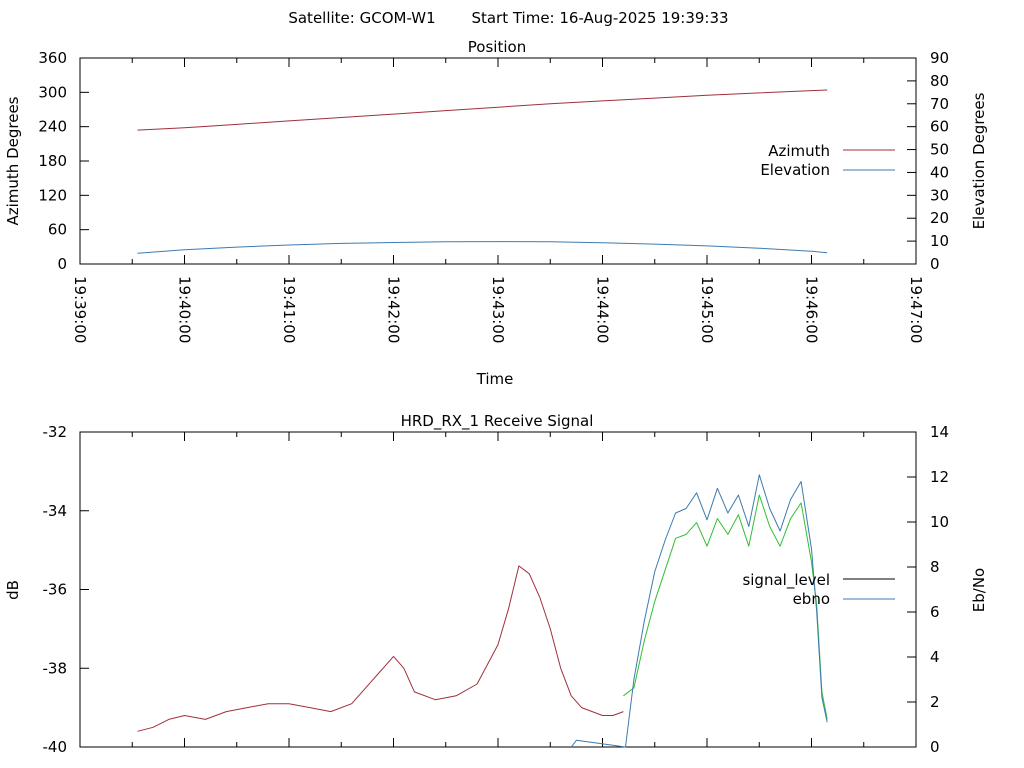 Image resolution: width=1024 pixels, height=768 pixels. What do you see at coordinates (939, 150) in the screenshot?
I see `position-y2tick-label: 50` at bounding box center [939, 150].